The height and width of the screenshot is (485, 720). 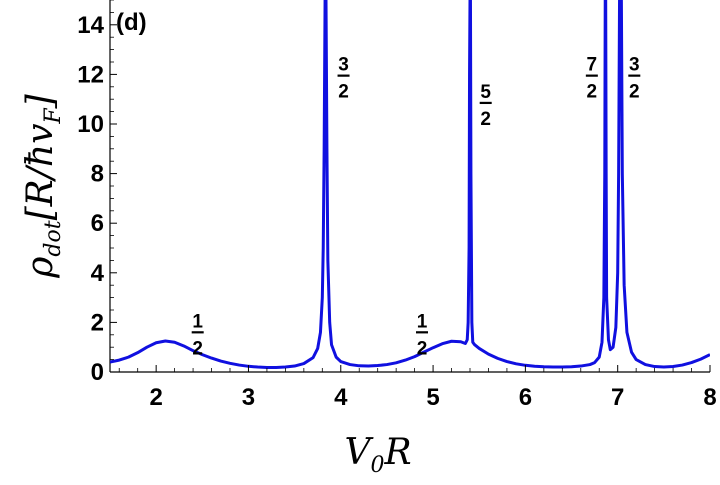 What do you see at coordinates (591, 79) in the screenshot?
I see `fraction-label: 72` at bounding box center [591, 79].